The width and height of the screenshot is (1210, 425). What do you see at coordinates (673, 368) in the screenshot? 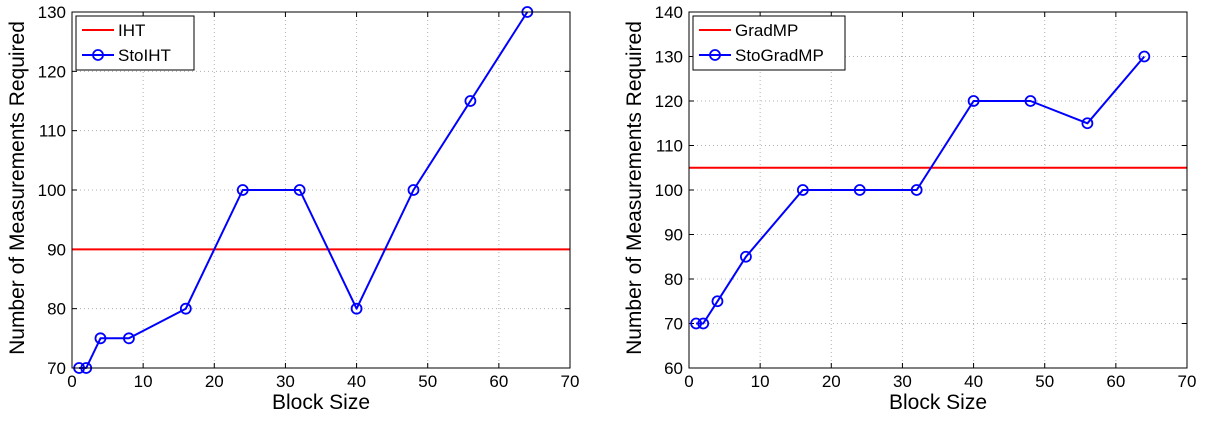
I see `y-tick-label: 60` at bounding box center [673, 368].